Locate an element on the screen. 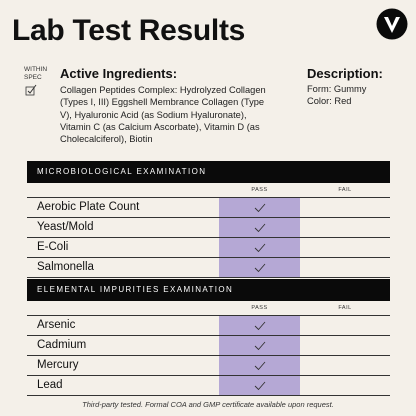  spec-line: SPEC is located at coordinates (33, 77).